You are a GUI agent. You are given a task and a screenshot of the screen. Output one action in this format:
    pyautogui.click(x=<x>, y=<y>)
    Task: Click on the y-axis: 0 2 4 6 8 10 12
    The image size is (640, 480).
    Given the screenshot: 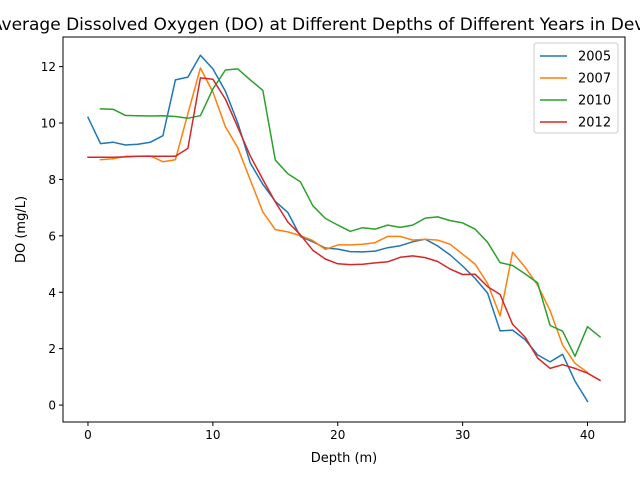 What is the action you would take?
    pyautogui.click(x=52, y=236)
    